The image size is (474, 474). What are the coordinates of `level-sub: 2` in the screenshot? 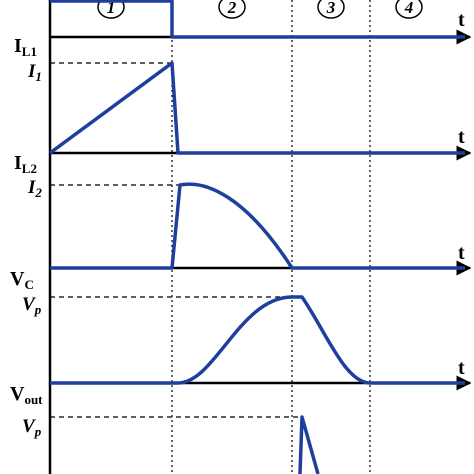 It's located at (38, 192).